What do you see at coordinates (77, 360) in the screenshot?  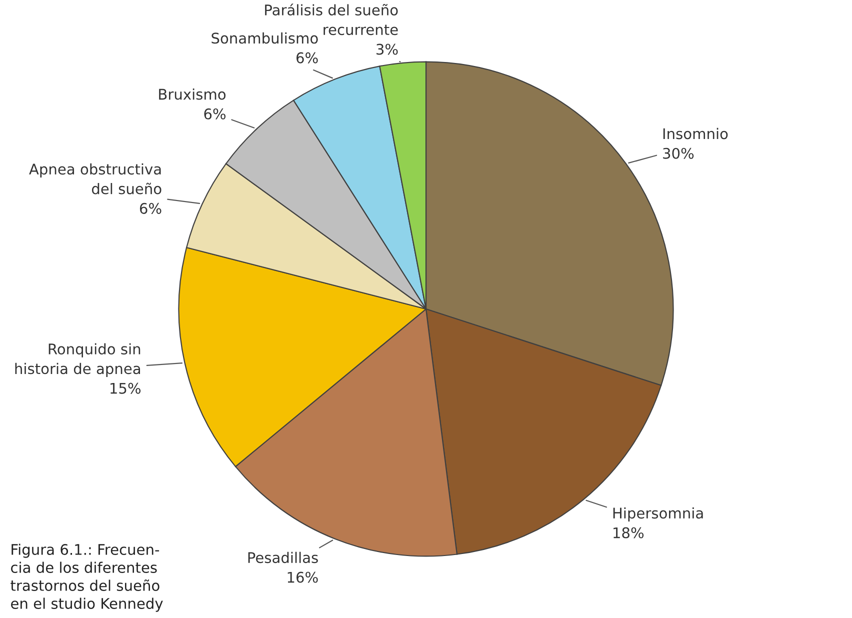 I see `slice-label: Ronquido sin historia de apnea` at bounding box center [77, 360].